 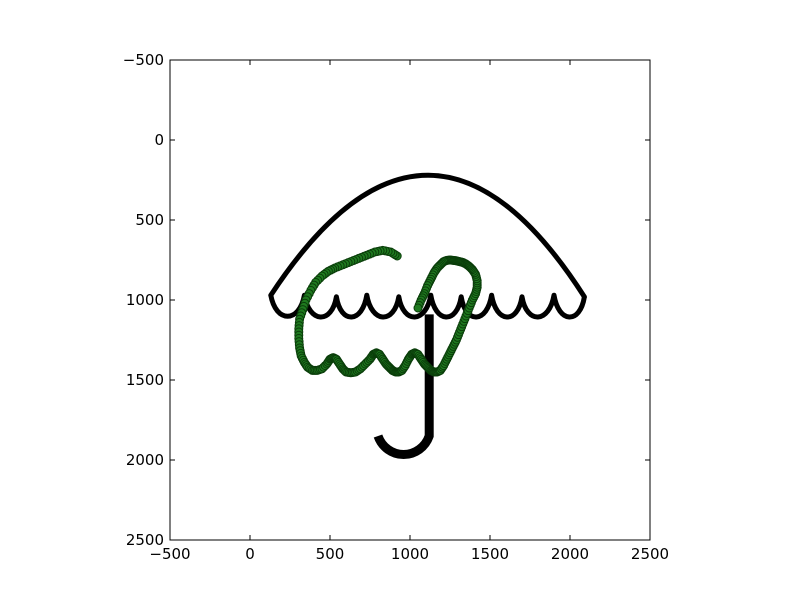 I want to click on x-tick-label: 2500, so click(x=650, y=554).